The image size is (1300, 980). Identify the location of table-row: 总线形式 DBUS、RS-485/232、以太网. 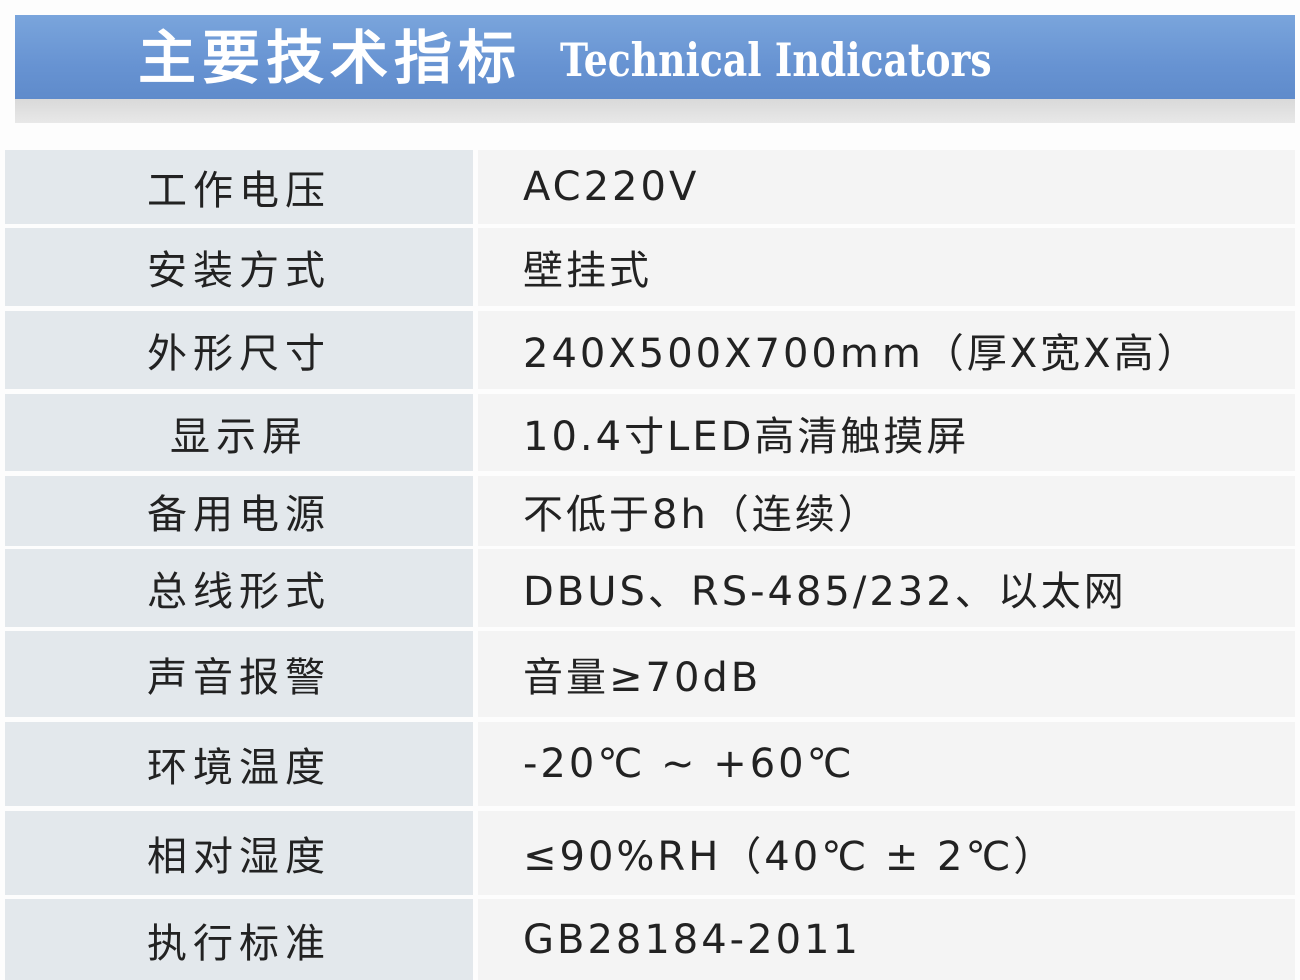
(650, 588).